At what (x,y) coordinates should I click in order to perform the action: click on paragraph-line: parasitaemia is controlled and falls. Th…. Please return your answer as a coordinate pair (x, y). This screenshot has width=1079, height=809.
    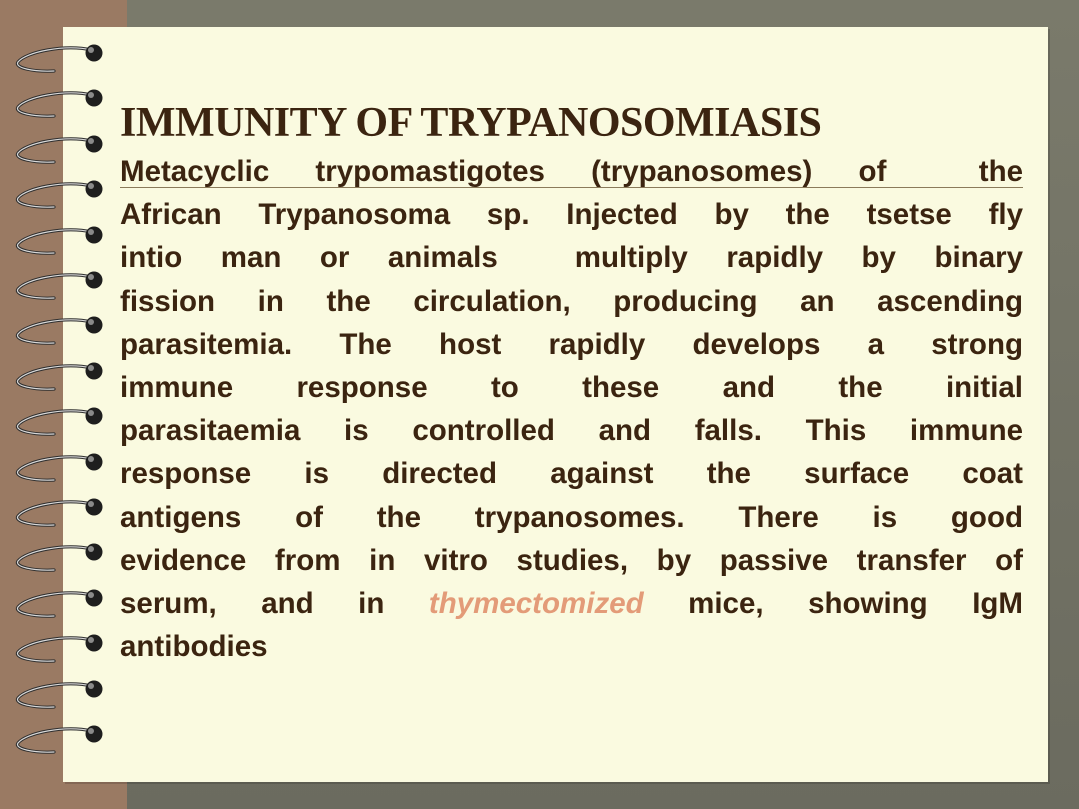
    Looking at the image, I should click on (571, 431).